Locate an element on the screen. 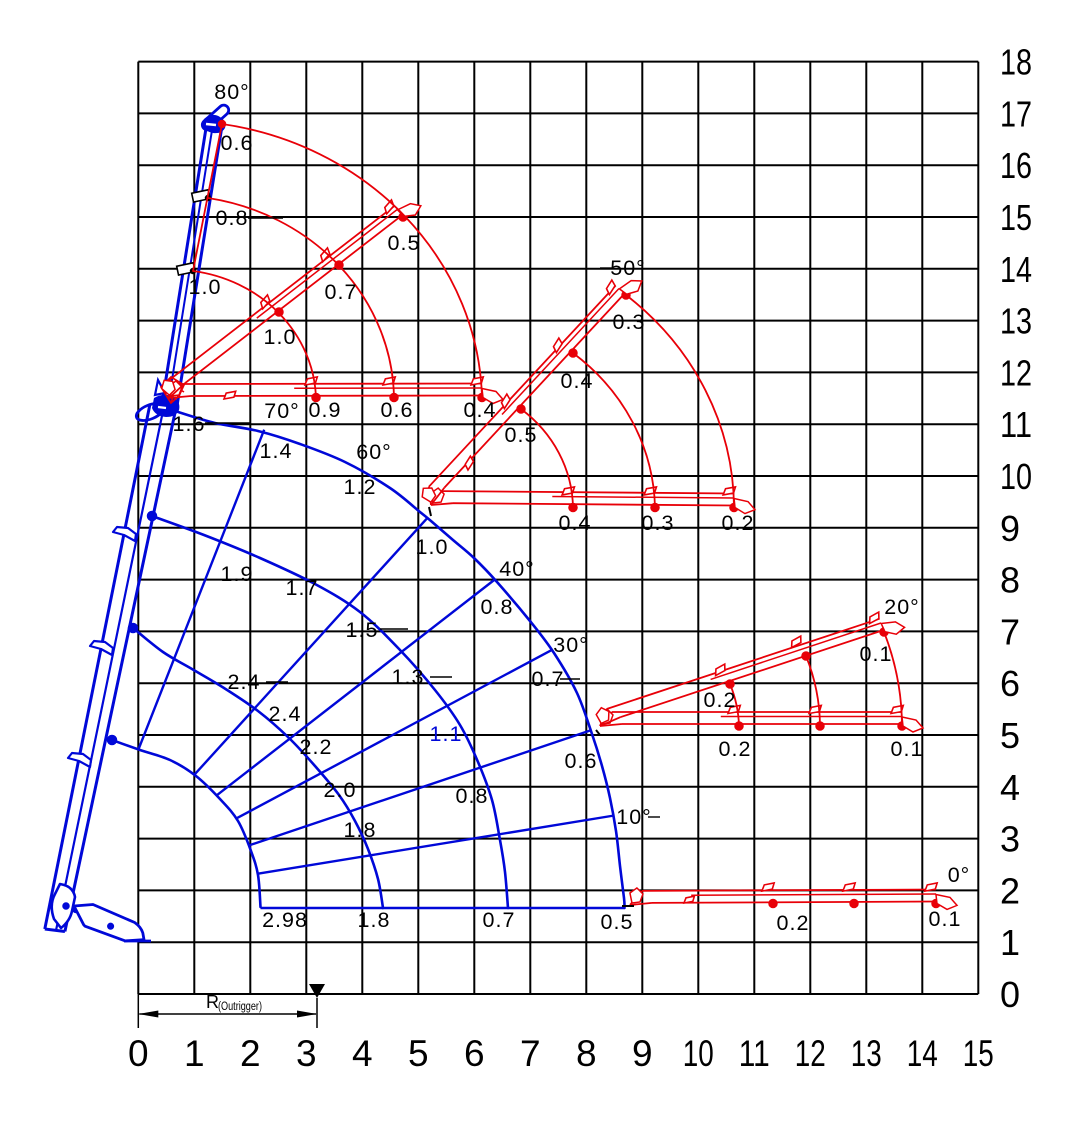 The image size is (1080, 1125). svg-text: 1.7 is located at coordinates (302, 588).